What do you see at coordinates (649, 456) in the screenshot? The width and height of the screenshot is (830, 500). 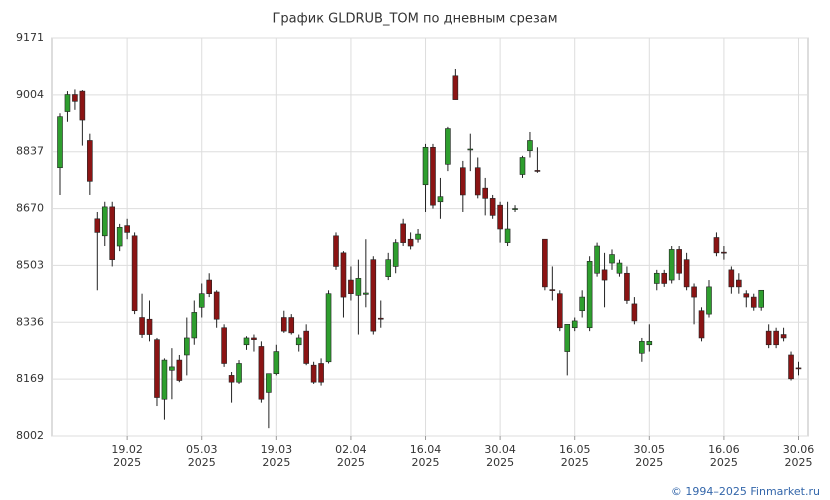 I see `x-tick-label: 30.05 2025` at bounding box center [649, 456].